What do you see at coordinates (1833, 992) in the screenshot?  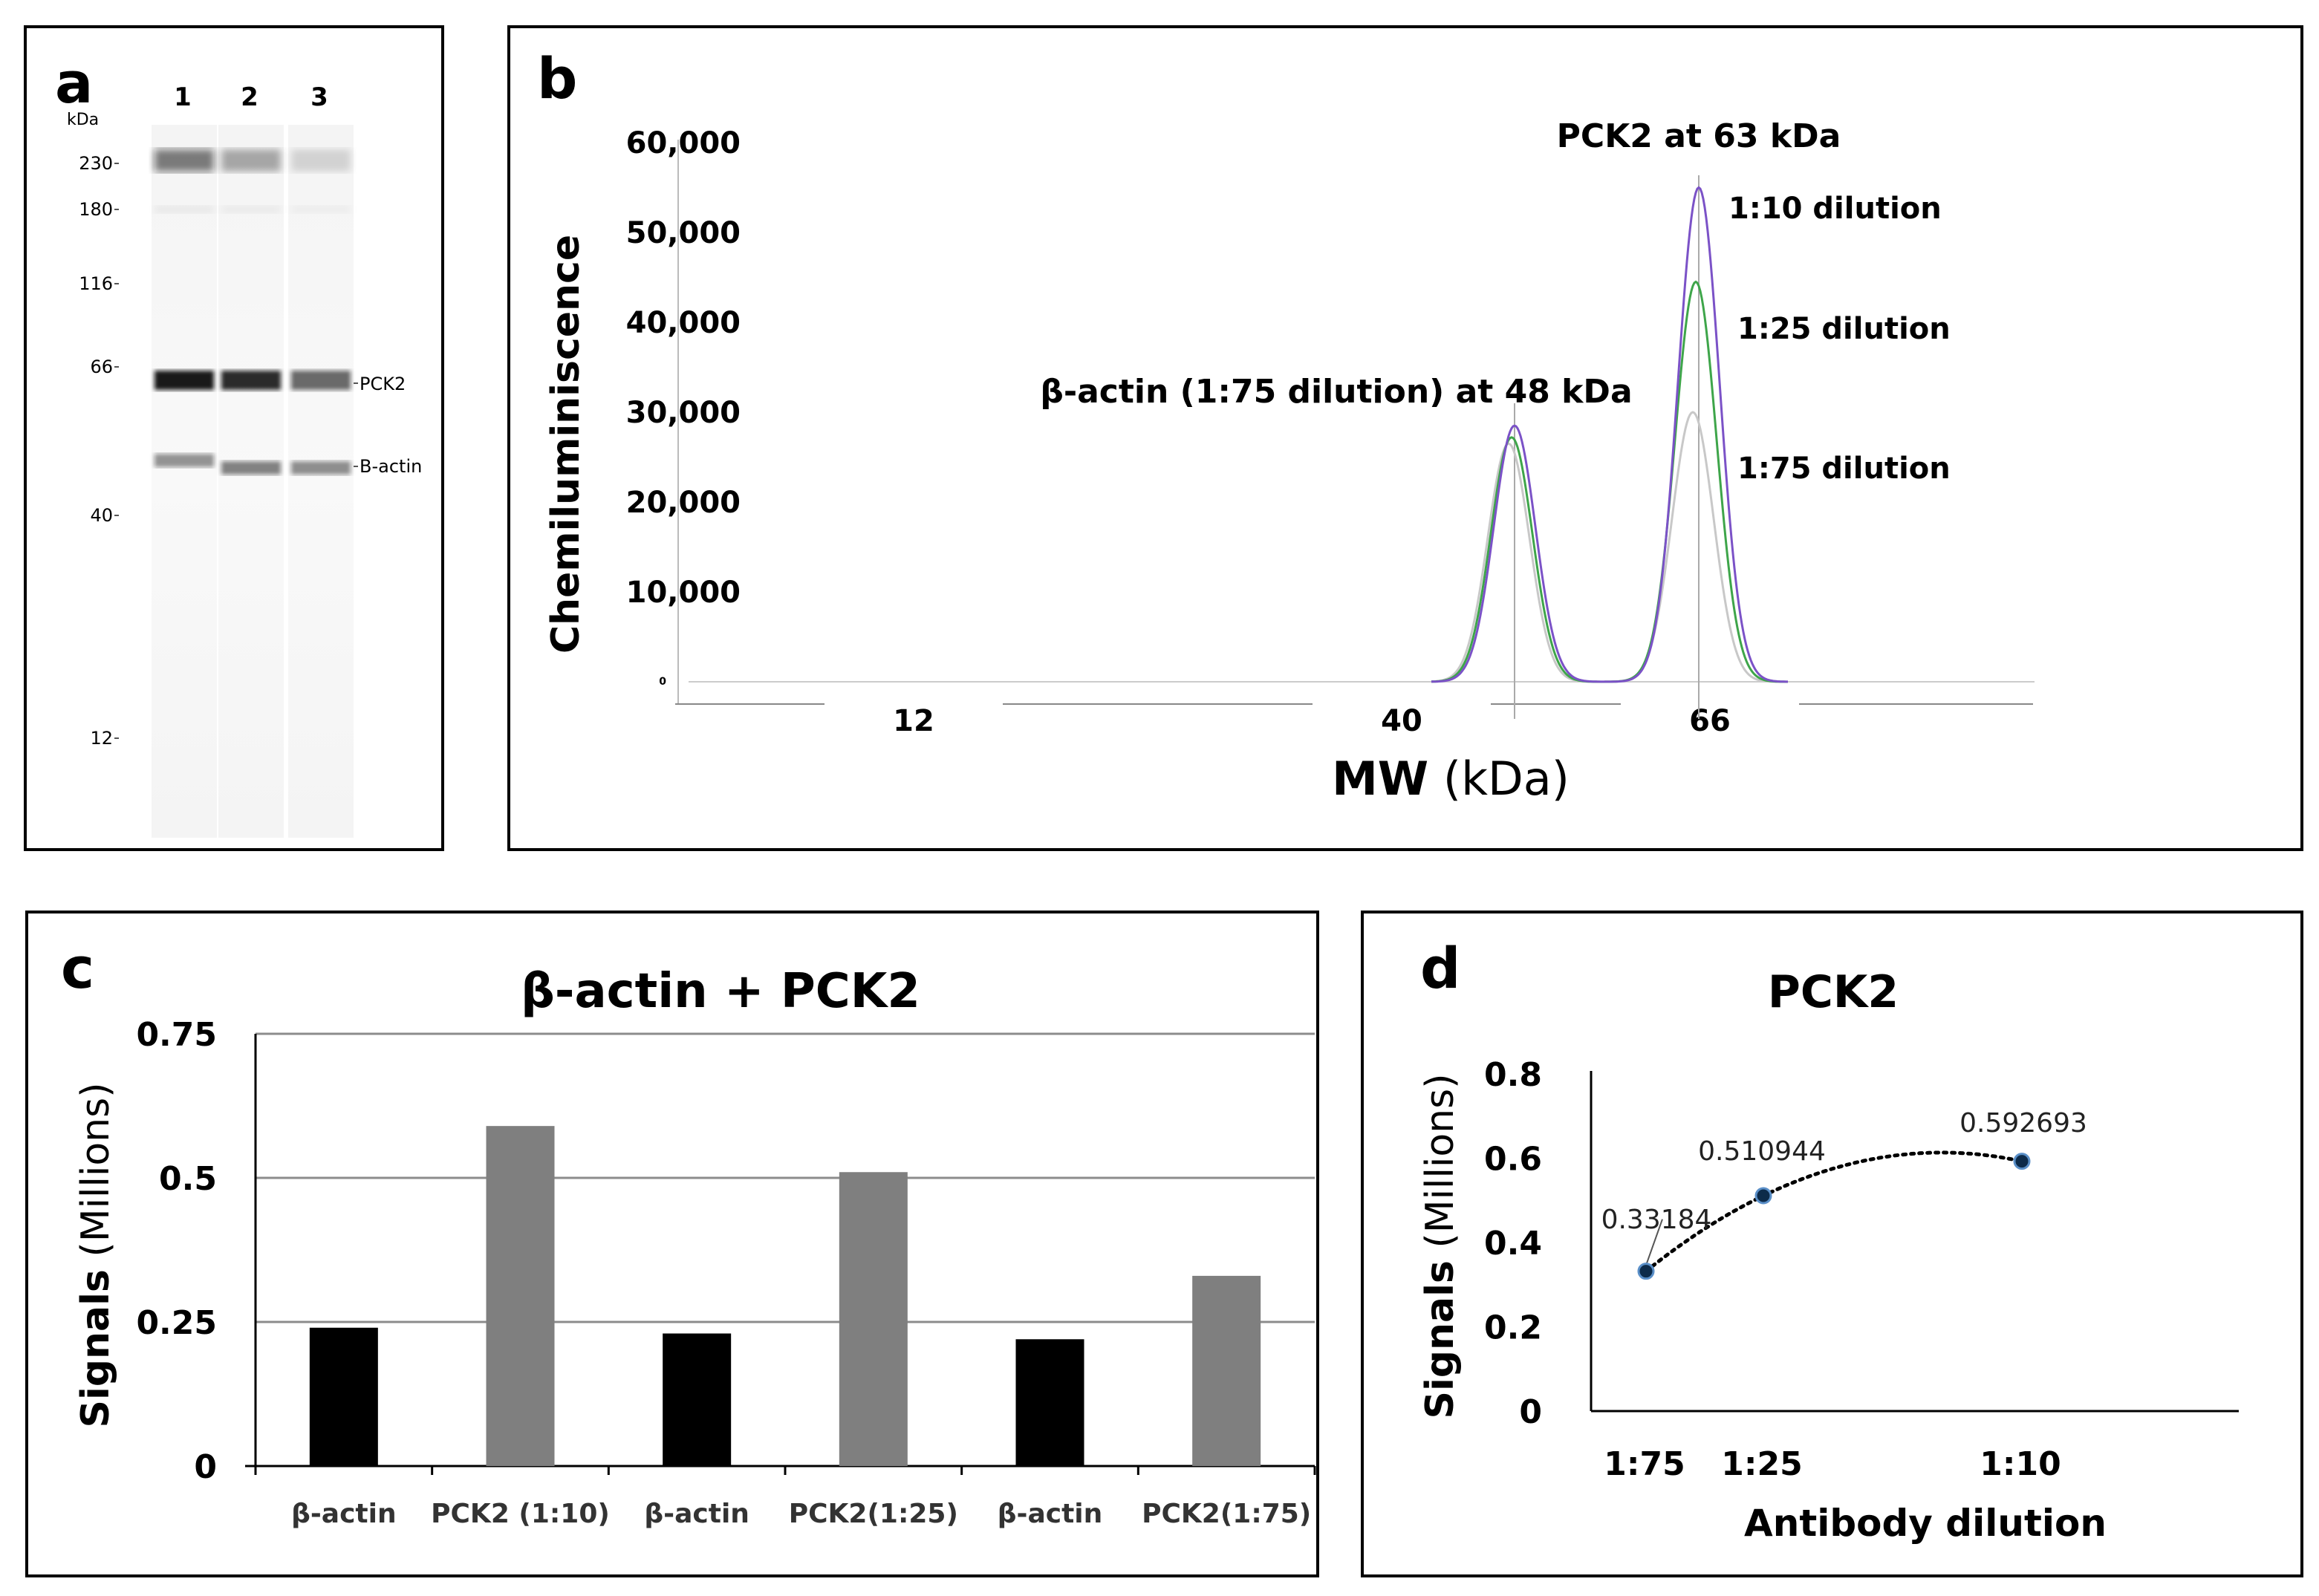 I see `chart-title: PCK2` at bounding box center [1833, 992].